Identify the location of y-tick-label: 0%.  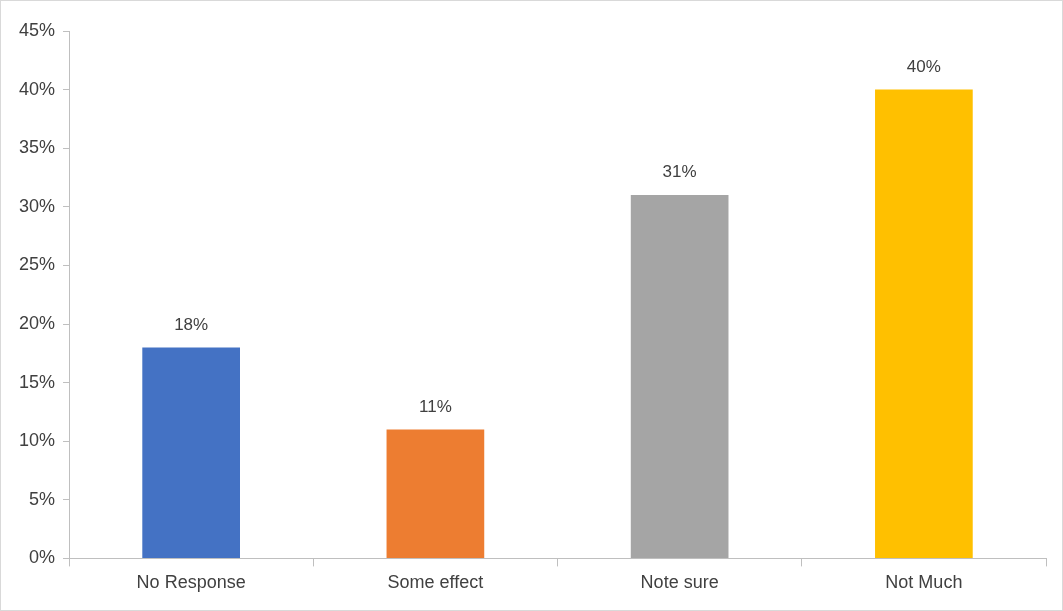
(42, 557).